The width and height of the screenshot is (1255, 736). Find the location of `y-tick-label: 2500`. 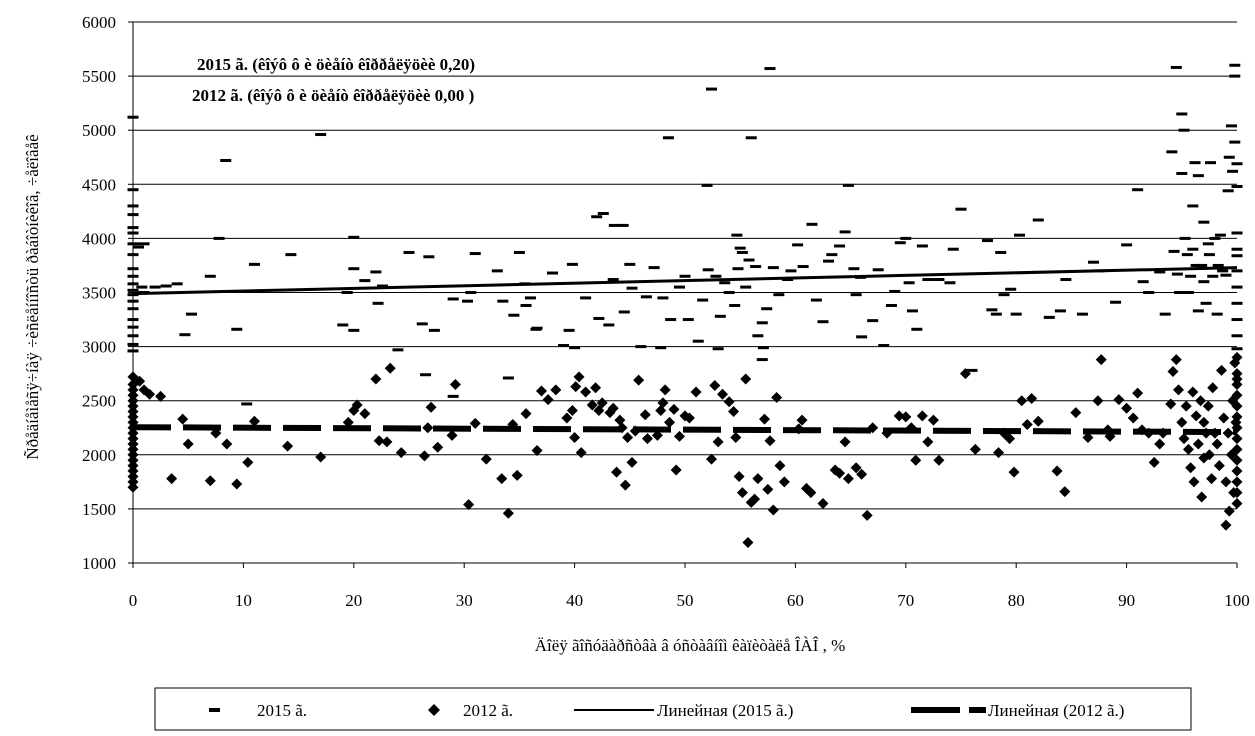

y-tick-label: 2500 is located at coordinates (99, 401).